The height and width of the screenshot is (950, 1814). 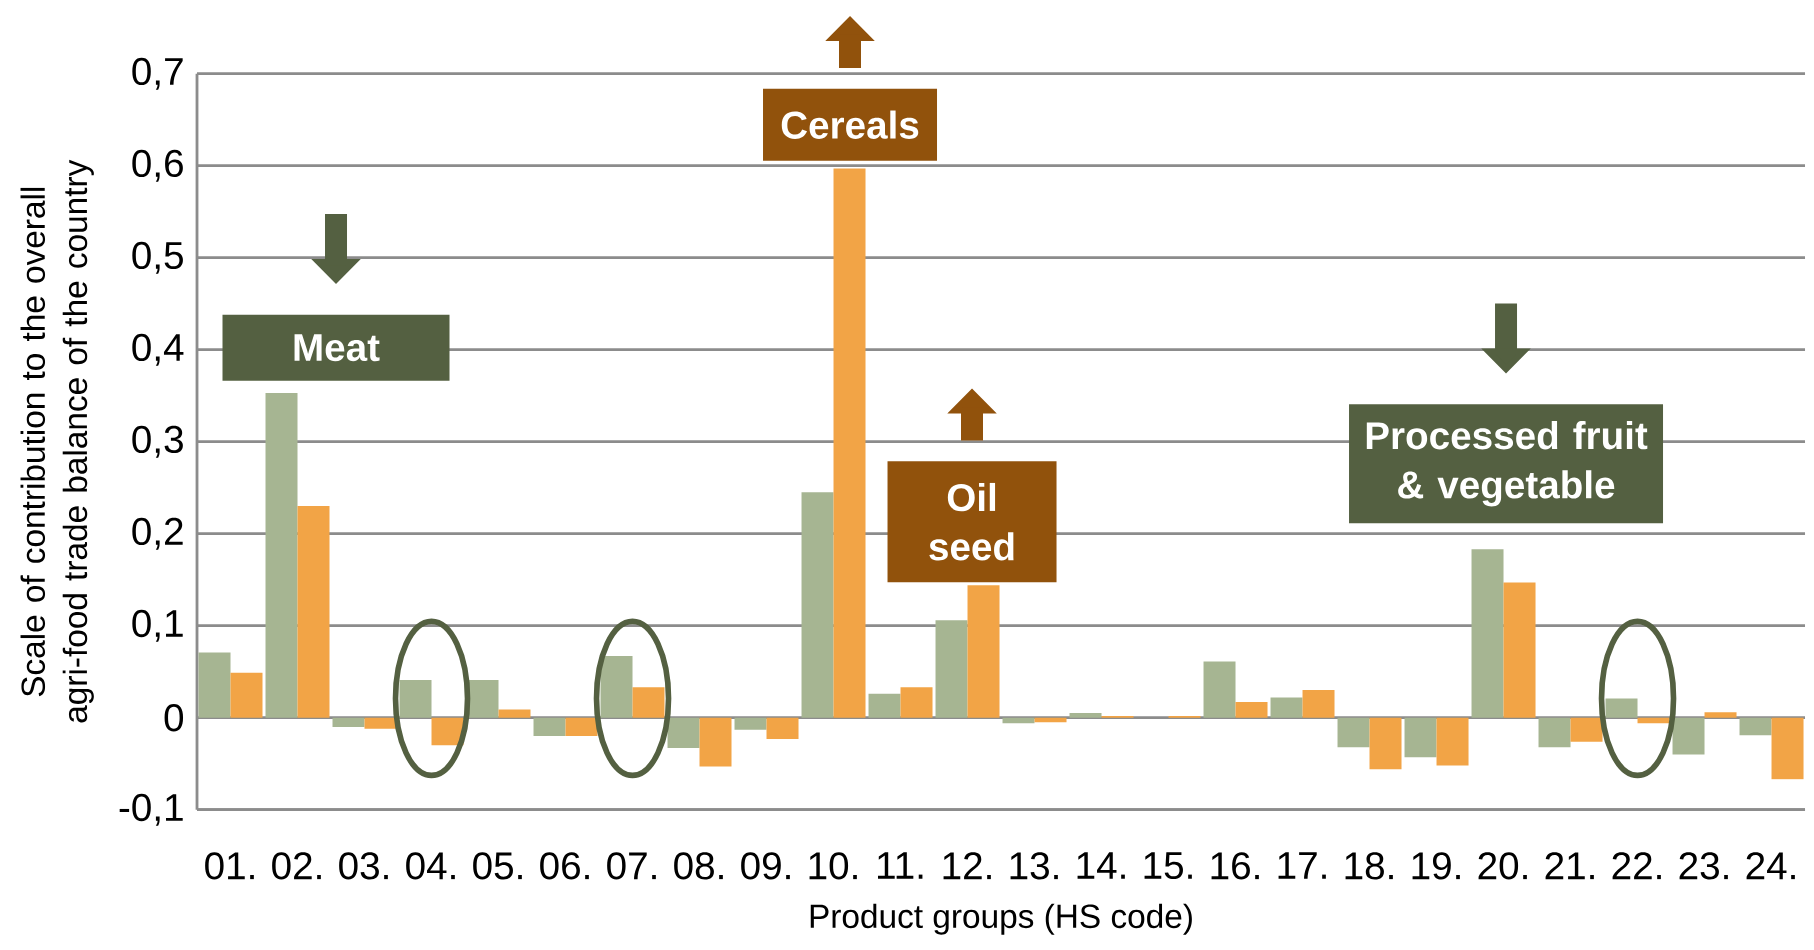 I want to click on x-tick-label: 01., so click(x=229, y=866).